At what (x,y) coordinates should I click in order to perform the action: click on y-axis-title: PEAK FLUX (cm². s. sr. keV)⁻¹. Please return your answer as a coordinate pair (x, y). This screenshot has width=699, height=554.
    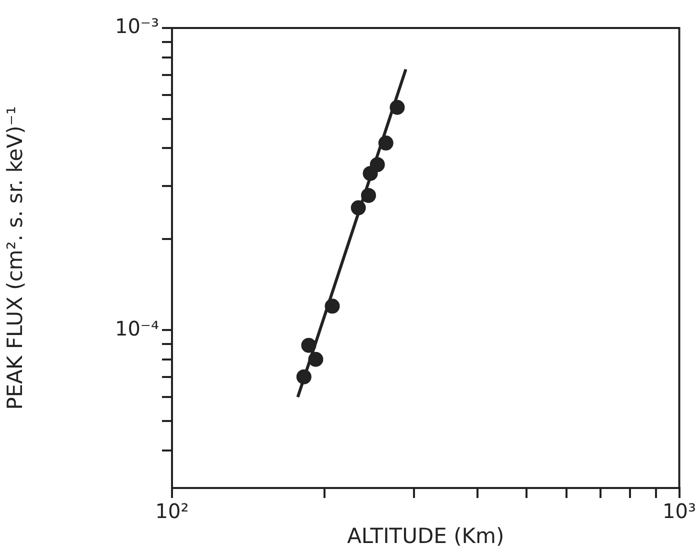
    Looking at the image, I should click on (15, 258).